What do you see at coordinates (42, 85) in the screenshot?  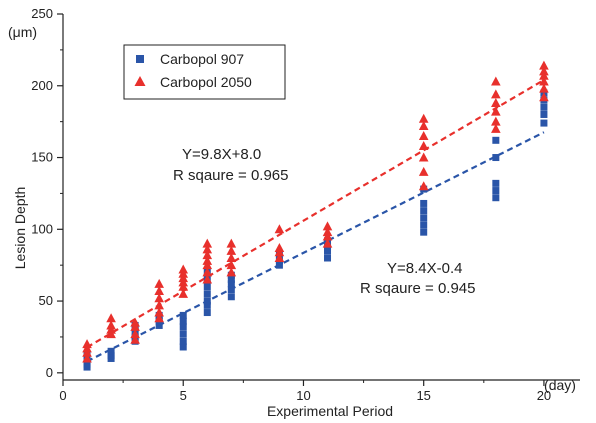 I see `y-tick-label: 200` at bounding box center [42, 85].